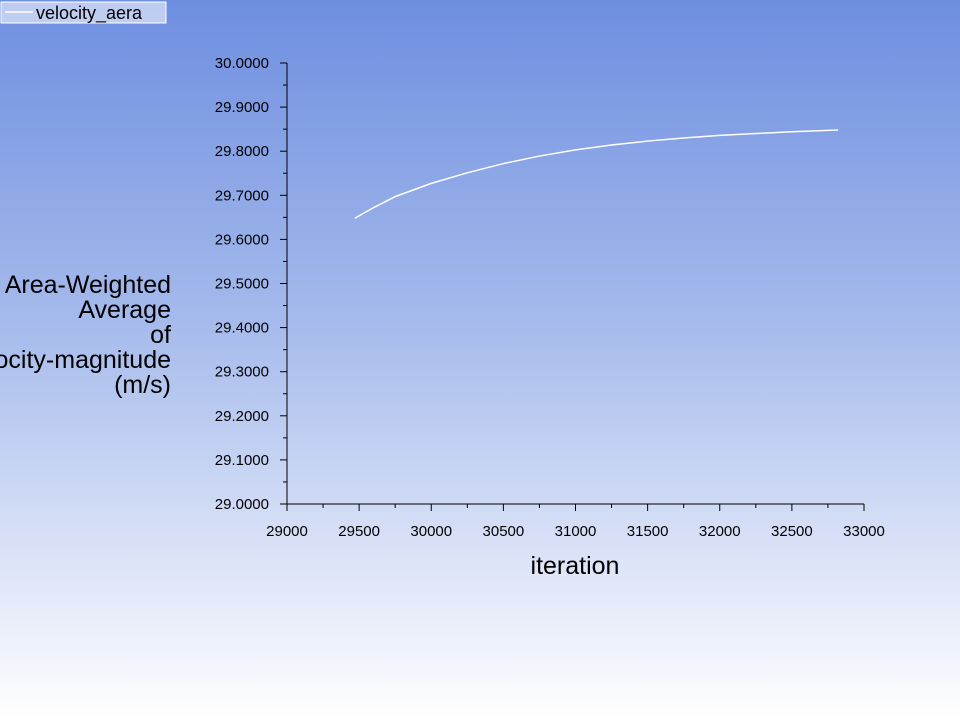  What do you see at coordinates (242, 284) in the screenshot?
I see `y-tick-label: 29.5000` at bounding box center [242, 284].